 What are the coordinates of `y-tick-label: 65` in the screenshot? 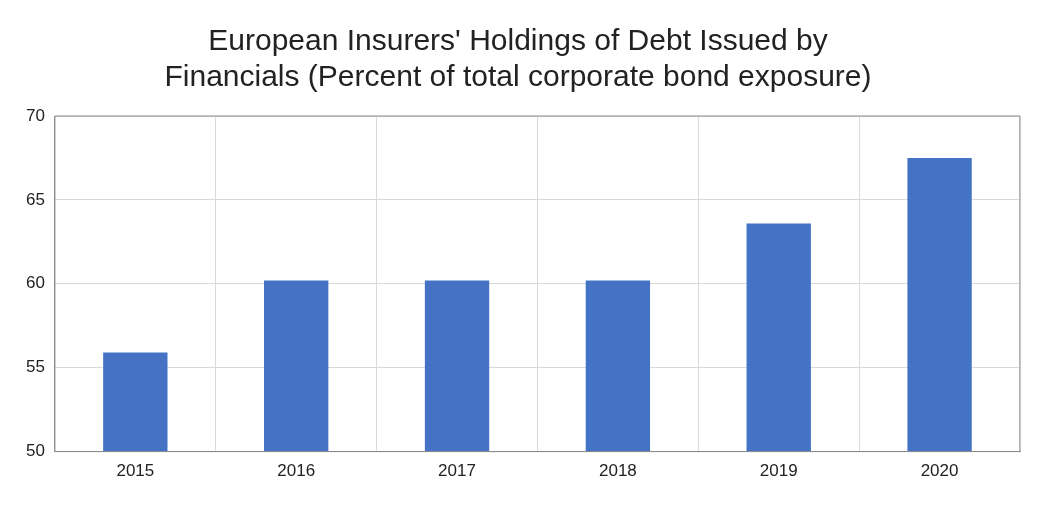 It's located at (35, 199).